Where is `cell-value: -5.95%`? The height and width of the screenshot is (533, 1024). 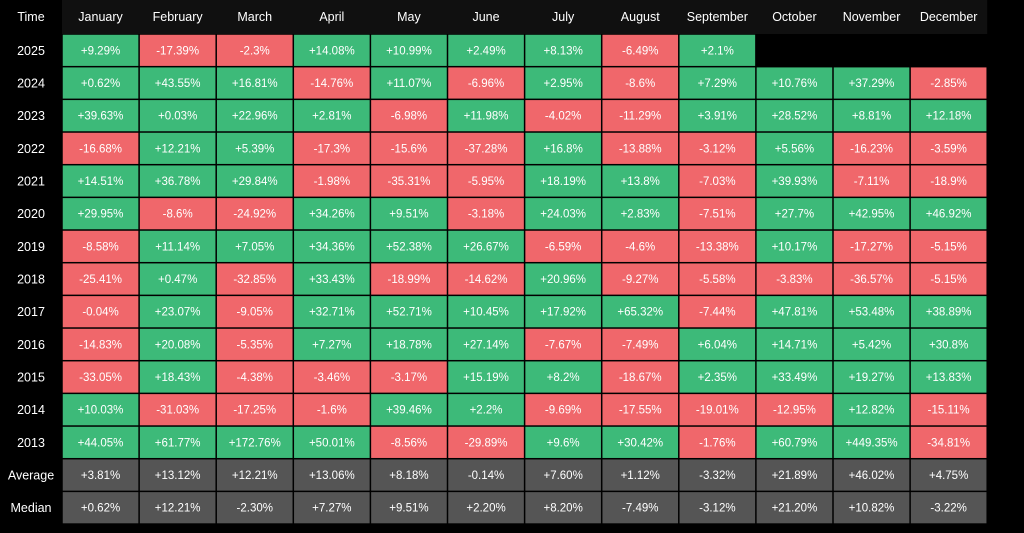 cell-value: -5.95% is located at coordinates (486, 182).